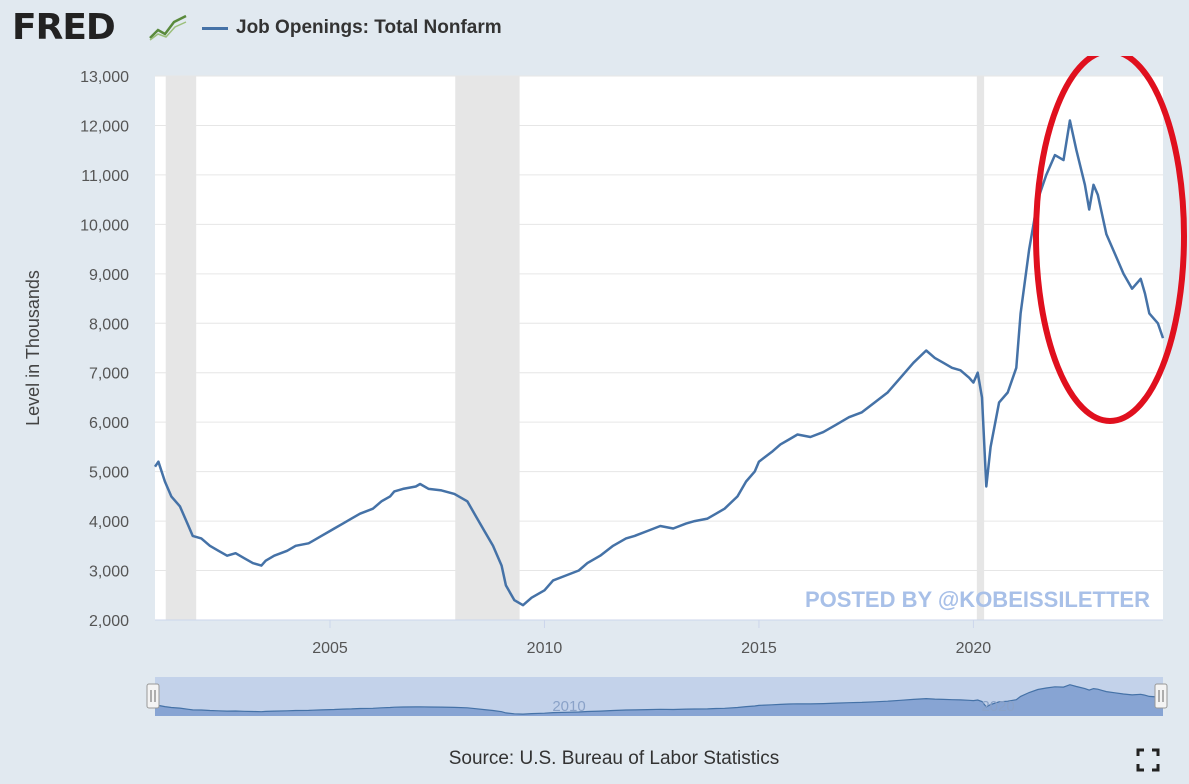 The image size is (1189, 784). Describe the element at coordinates (64, 27) in the screenshot. I see `fred-logo: FRED` at that location.